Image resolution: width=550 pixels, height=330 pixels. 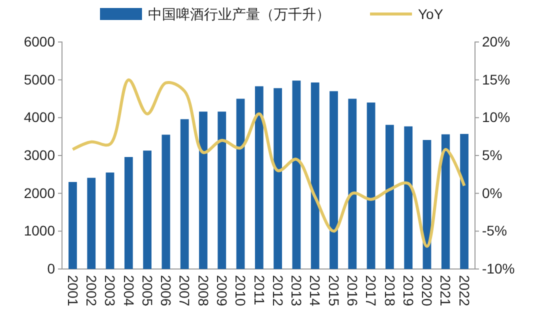 I want to click on x-tick-label: 2006, so click(x=166, y=290).